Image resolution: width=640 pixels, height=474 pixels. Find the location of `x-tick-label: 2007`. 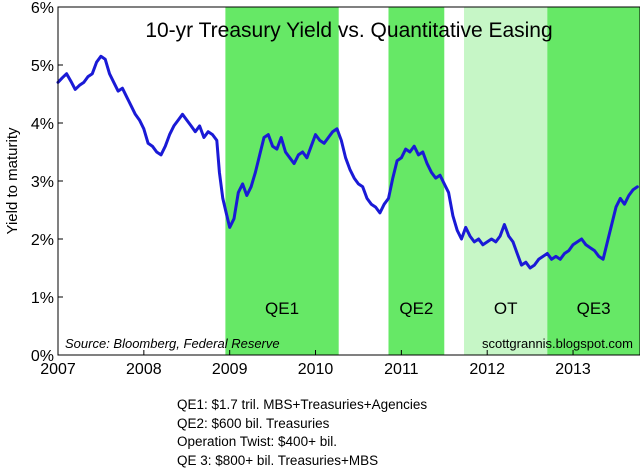

x-tick-label: 2007 is located at coordinates (58, 369).